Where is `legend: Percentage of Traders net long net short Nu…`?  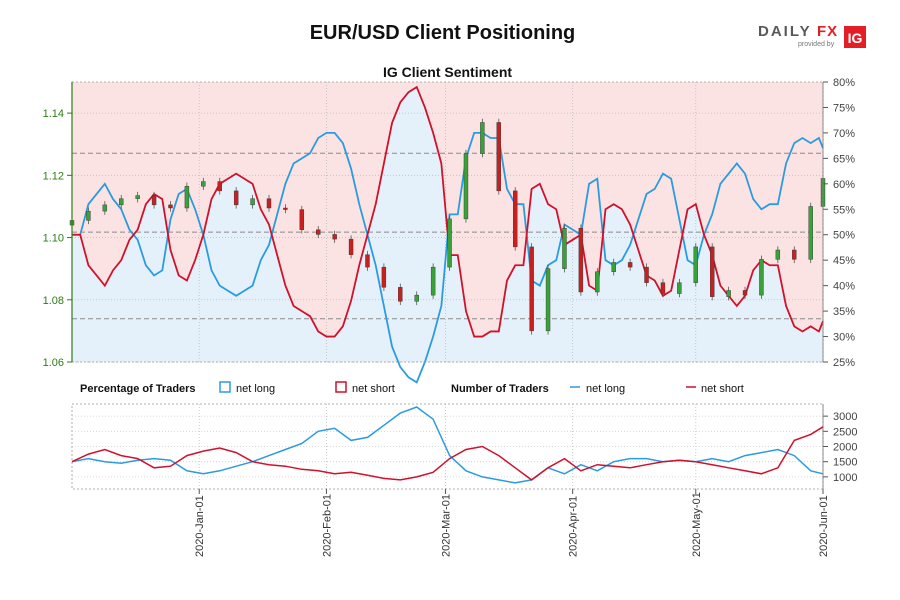 legend: Percentage of Traders net long net short Nu… is located at coordinates (412, 388).